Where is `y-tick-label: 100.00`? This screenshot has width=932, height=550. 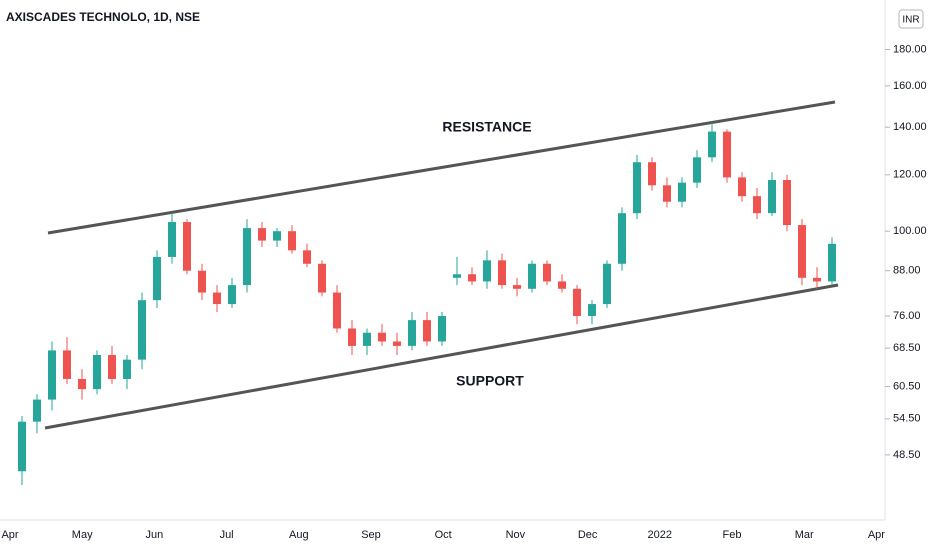 y-tick-label: 100.00 is located at coordinates (910, 231).